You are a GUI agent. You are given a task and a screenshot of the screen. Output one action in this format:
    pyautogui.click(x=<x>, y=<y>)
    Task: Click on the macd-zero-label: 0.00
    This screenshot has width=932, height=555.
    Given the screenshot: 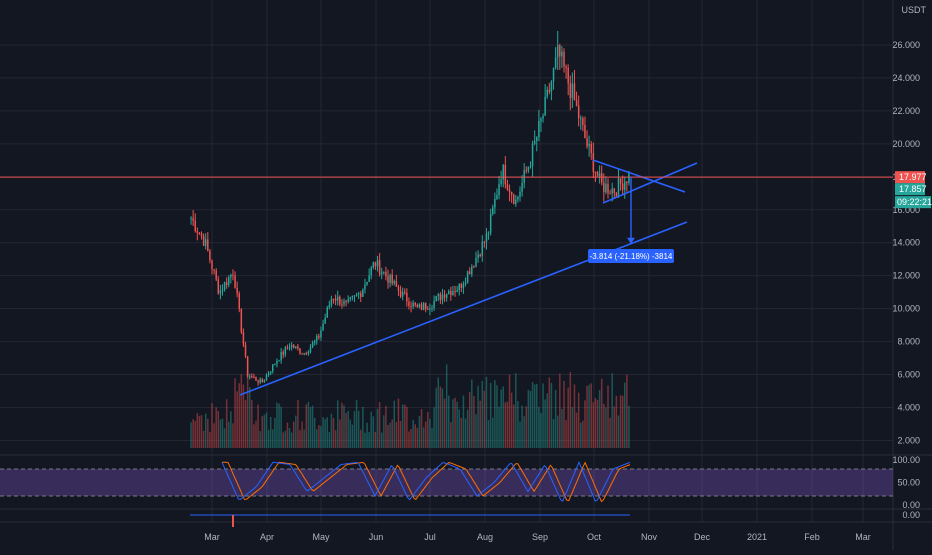 What is the action you would take?
    pyautogui.click(x=911, y=515)
    